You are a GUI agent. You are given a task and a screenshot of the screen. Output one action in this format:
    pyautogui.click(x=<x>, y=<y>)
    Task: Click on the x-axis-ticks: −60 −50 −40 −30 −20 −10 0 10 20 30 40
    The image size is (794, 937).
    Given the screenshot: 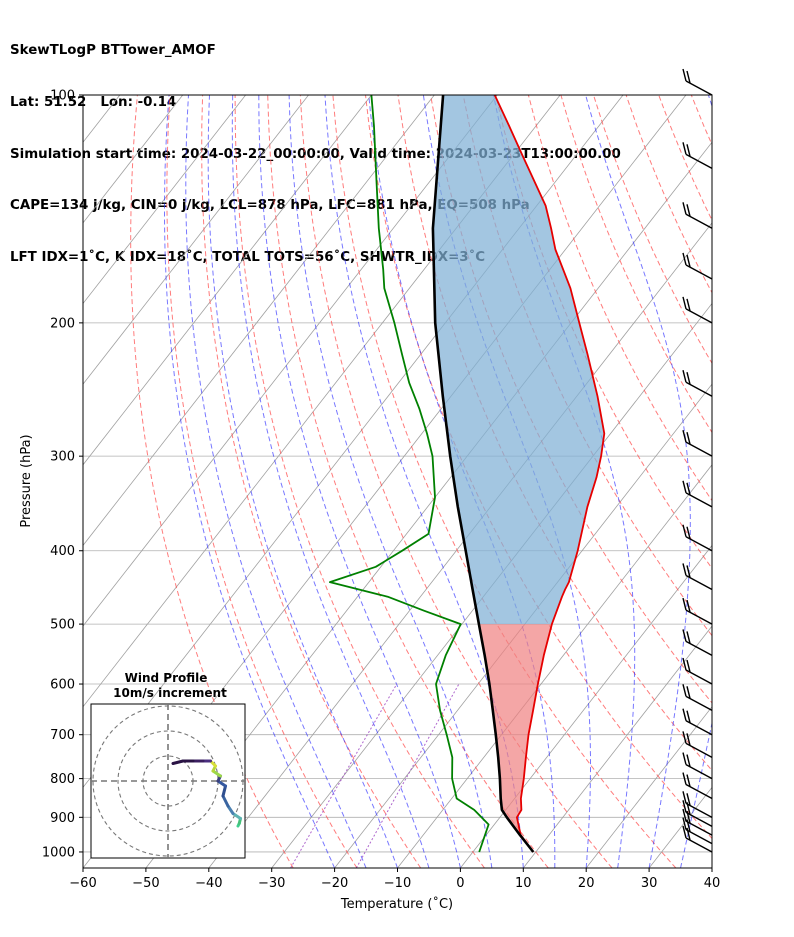 What is the action you would take?
    pyautogui.click(x=394, y=879)
    